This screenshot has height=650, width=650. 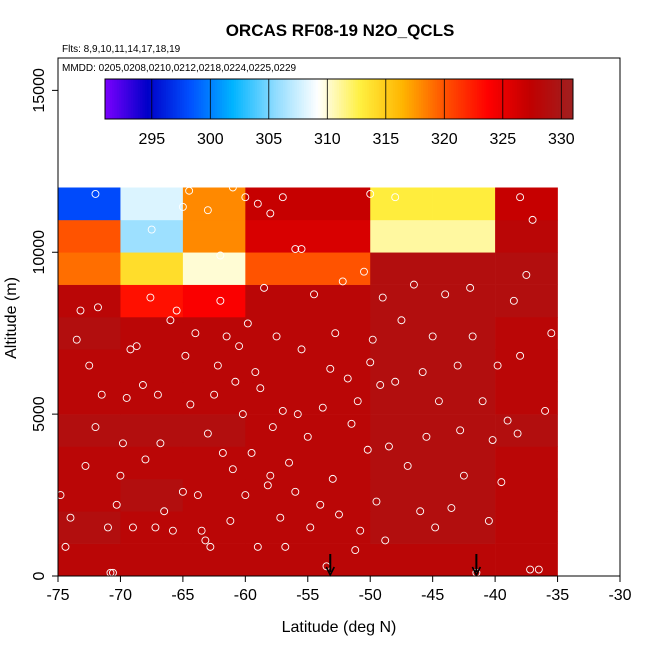 I want to click on x-tick-label: -65, so click(x=182, y=595).